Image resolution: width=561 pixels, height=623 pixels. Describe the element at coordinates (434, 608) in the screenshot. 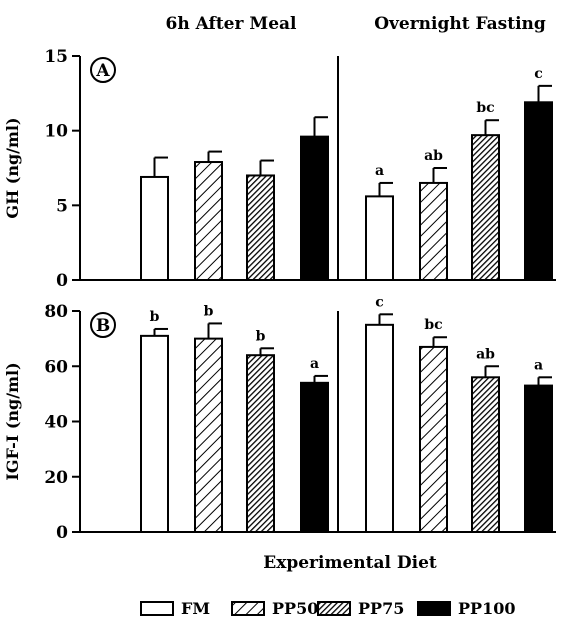

I see `legend-swatch-pp100` at that location.